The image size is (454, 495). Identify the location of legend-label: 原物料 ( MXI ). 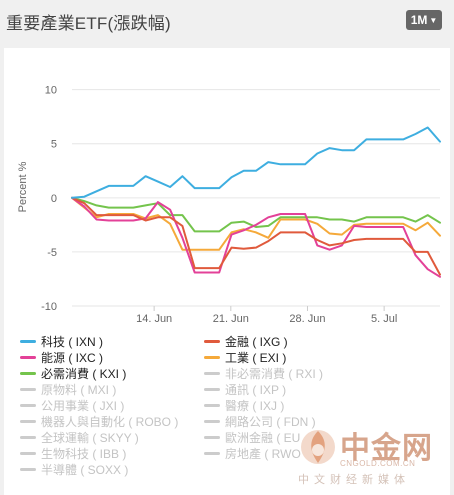
(79, 390).